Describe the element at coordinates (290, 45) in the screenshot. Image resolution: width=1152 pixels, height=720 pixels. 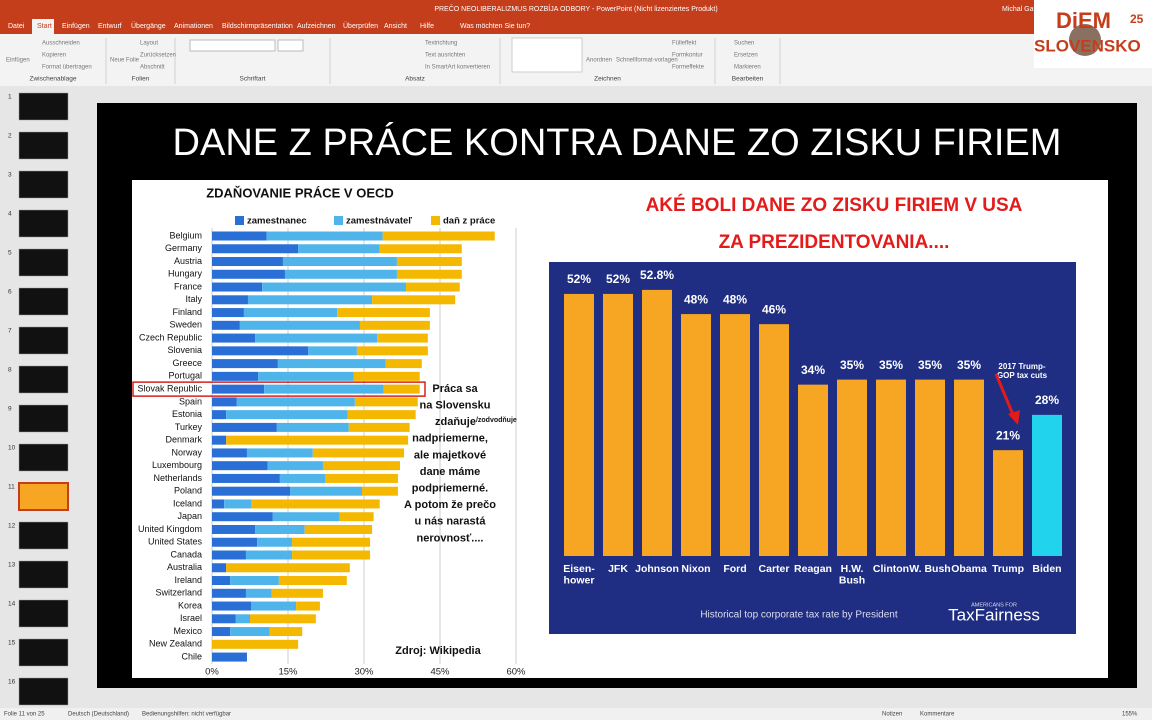
I see `font-size-box` at that location.